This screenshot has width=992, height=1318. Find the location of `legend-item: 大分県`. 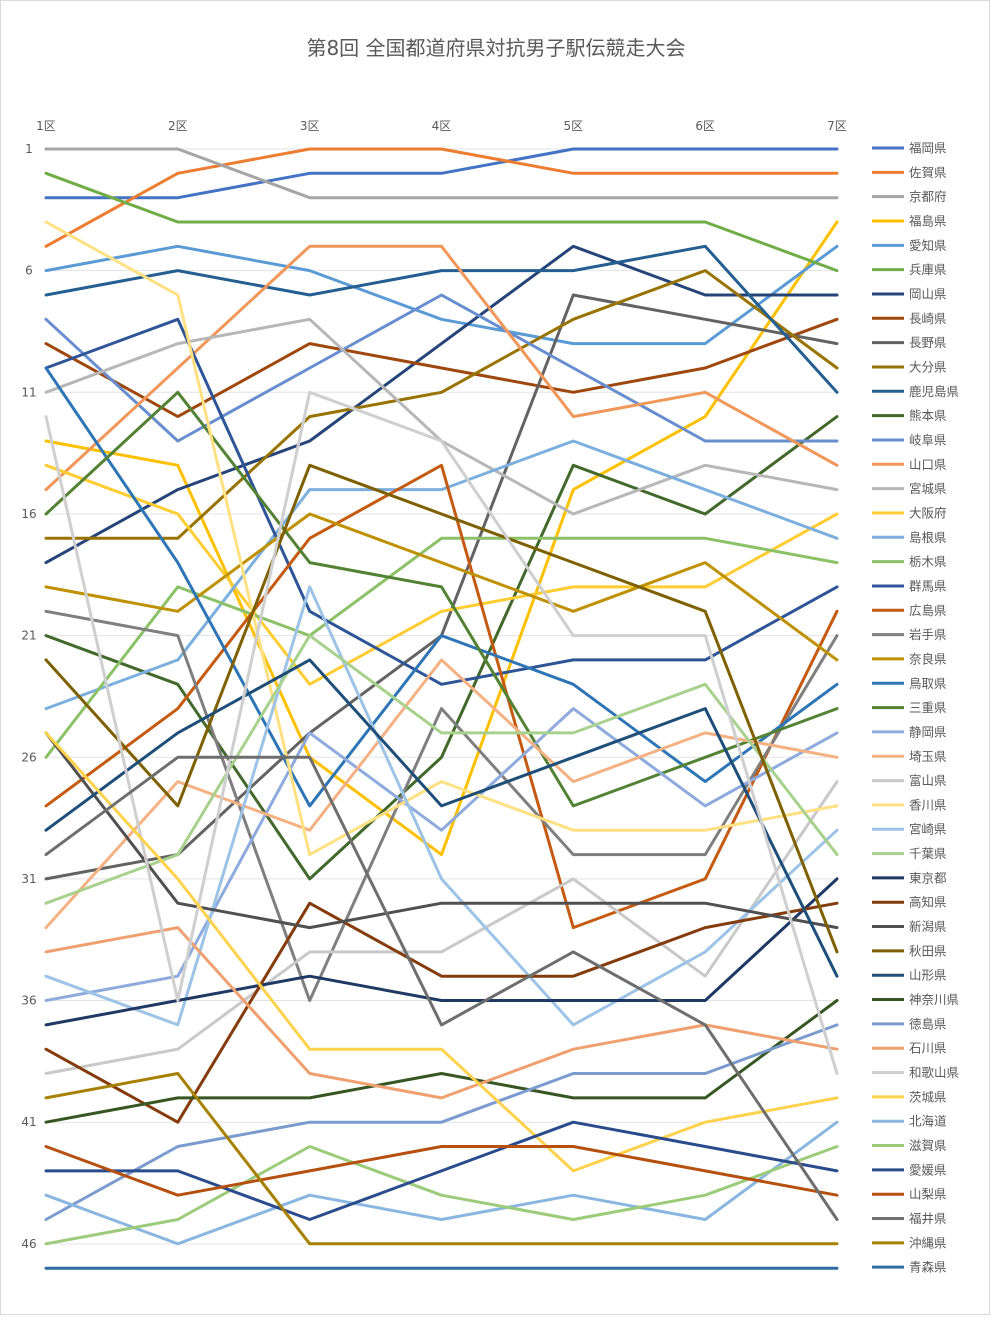

legend-item: 大分県 is located at coordinates (909, 366).